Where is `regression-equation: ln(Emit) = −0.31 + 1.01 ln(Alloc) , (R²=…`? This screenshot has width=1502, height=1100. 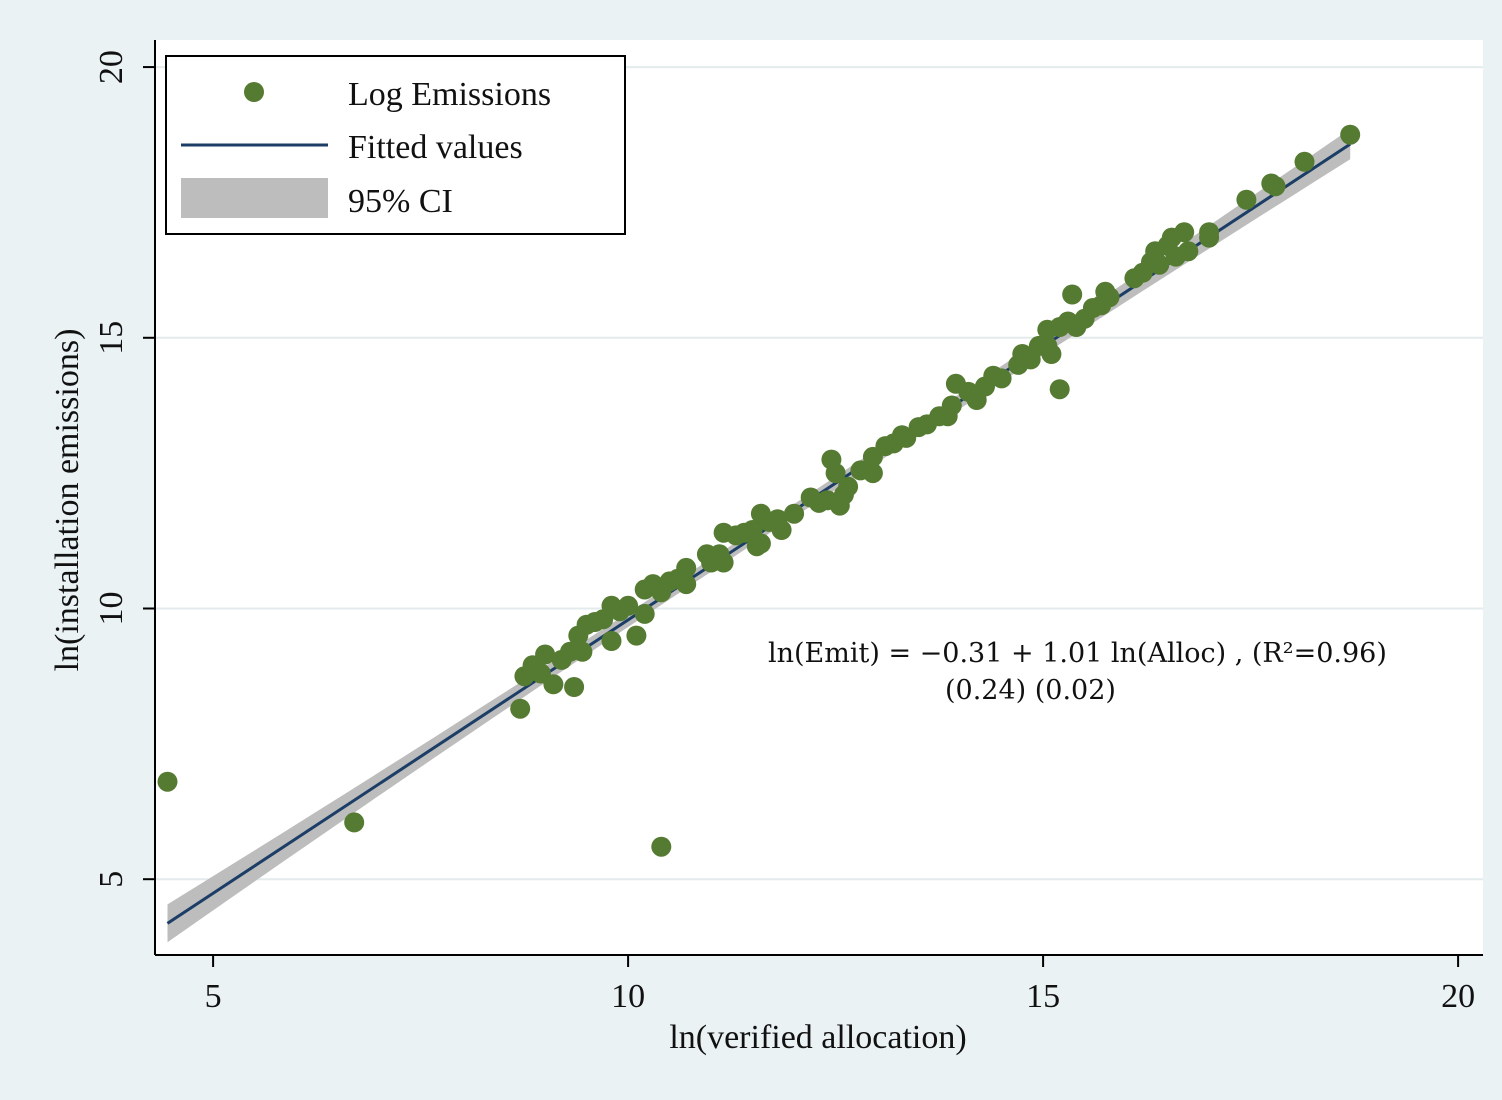 regression-equation: ln(Emit) = −0.31 + 1.01 ln(Alloc) , (R²=… is located at coordinates (1077, 653).